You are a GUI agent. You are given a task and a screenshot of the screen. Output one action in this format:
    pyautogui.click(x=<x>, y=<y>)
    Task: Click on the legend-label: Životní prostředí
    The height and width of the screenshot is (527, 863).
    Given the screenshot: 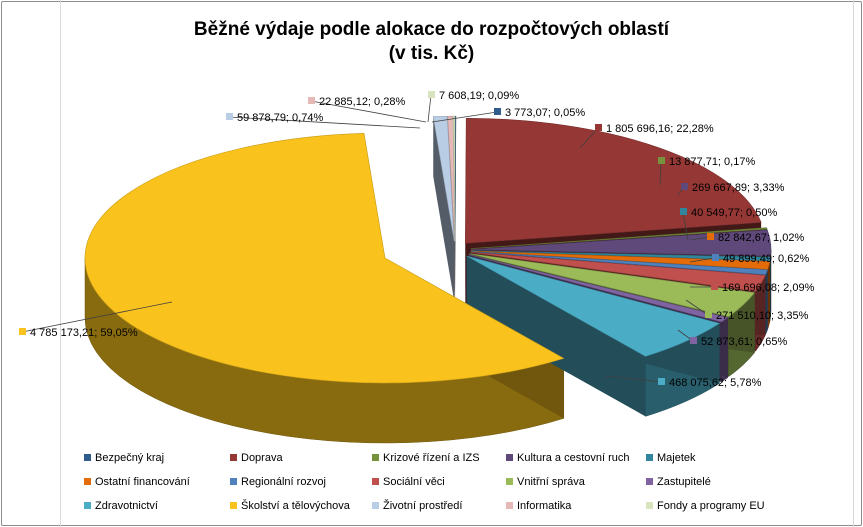 What is the action you would take?
    pyautogui.click(x=423, y=506)
    